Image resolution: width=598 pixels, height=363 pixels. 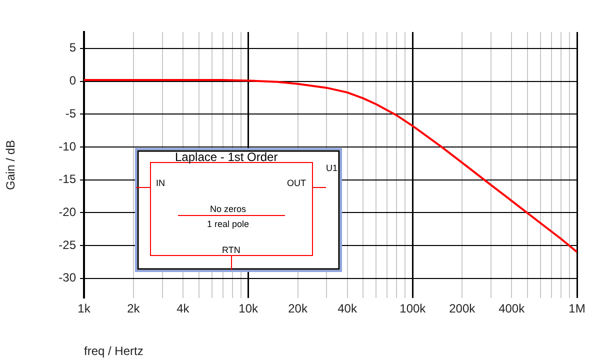 What do you see at coordinates (67, 245) in the screenshot?
I see `y-tick-label: -25` at bounding box center [67, 245].